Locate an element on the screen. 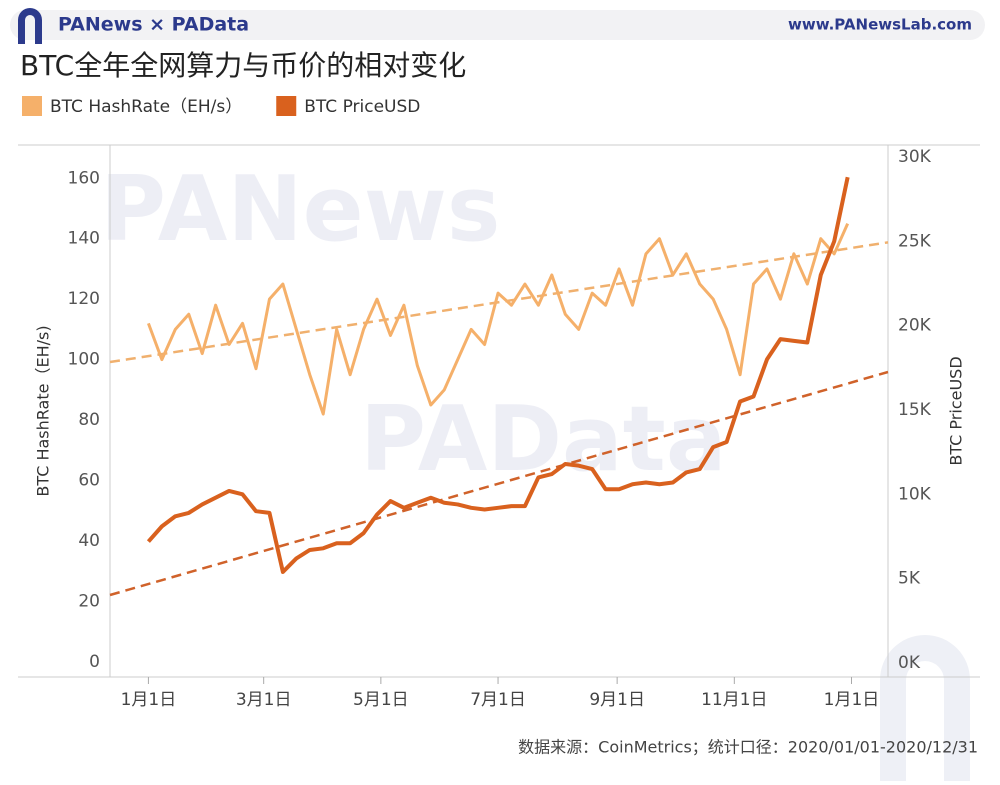 The height and width of the screenshot is (785, 1000). y2-tick-label: 20K is located at coordinates (915, 326).